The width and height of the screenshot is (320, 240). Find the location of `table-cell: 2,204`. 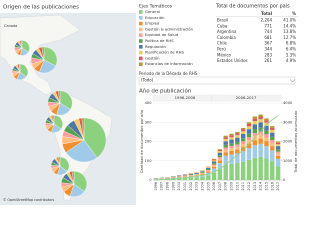

table-cell: 2,204 is located at coordinates (267, 20).